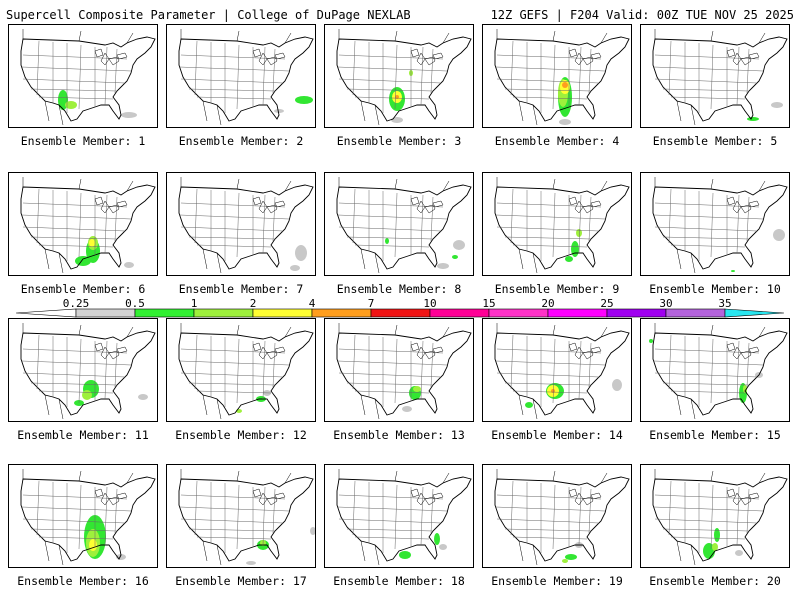  What do you see at coordinates (557, 581) in the screenshot?
I see `member-caption: Ensemble Member: 19` at bounding box center [557, 581].